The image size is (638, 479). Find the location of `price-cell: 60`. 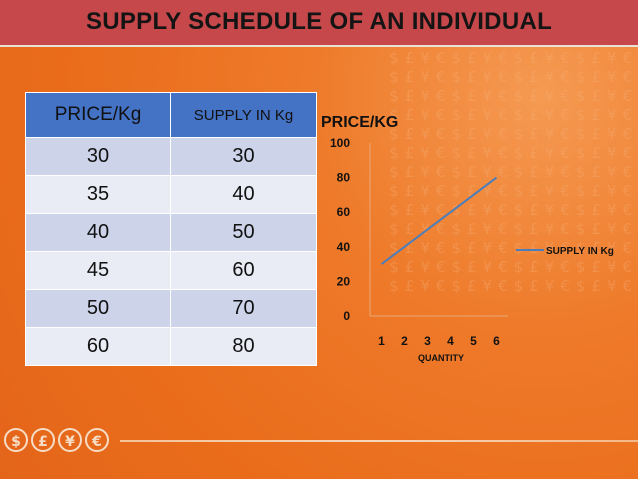

price-cell: 60 is located at coordinates (98, 346).